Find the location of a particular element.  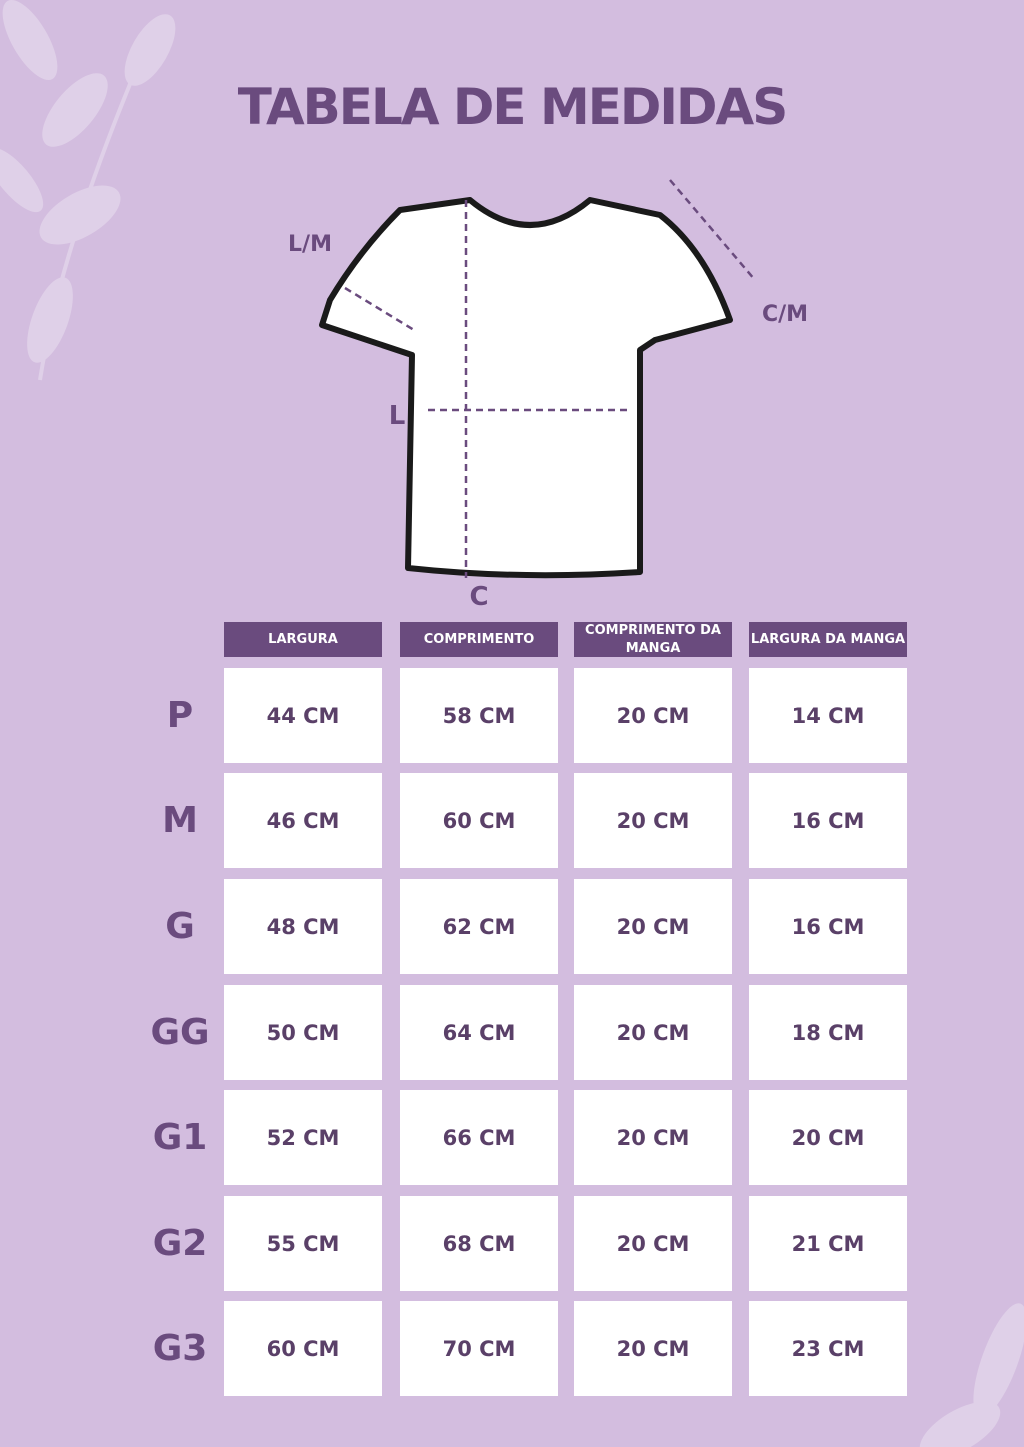

size-label: G1 is located at coordinates (180, 1137).